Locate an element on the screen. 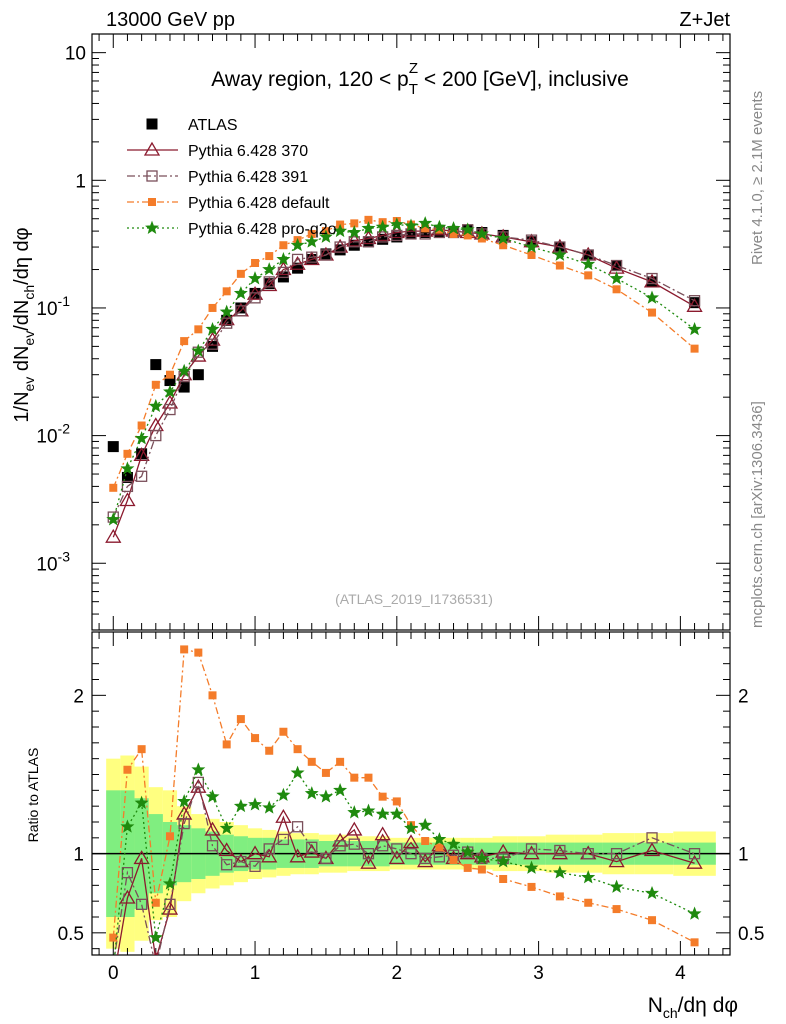  y-tick-label: 10 is located at coordinates (75, 54).